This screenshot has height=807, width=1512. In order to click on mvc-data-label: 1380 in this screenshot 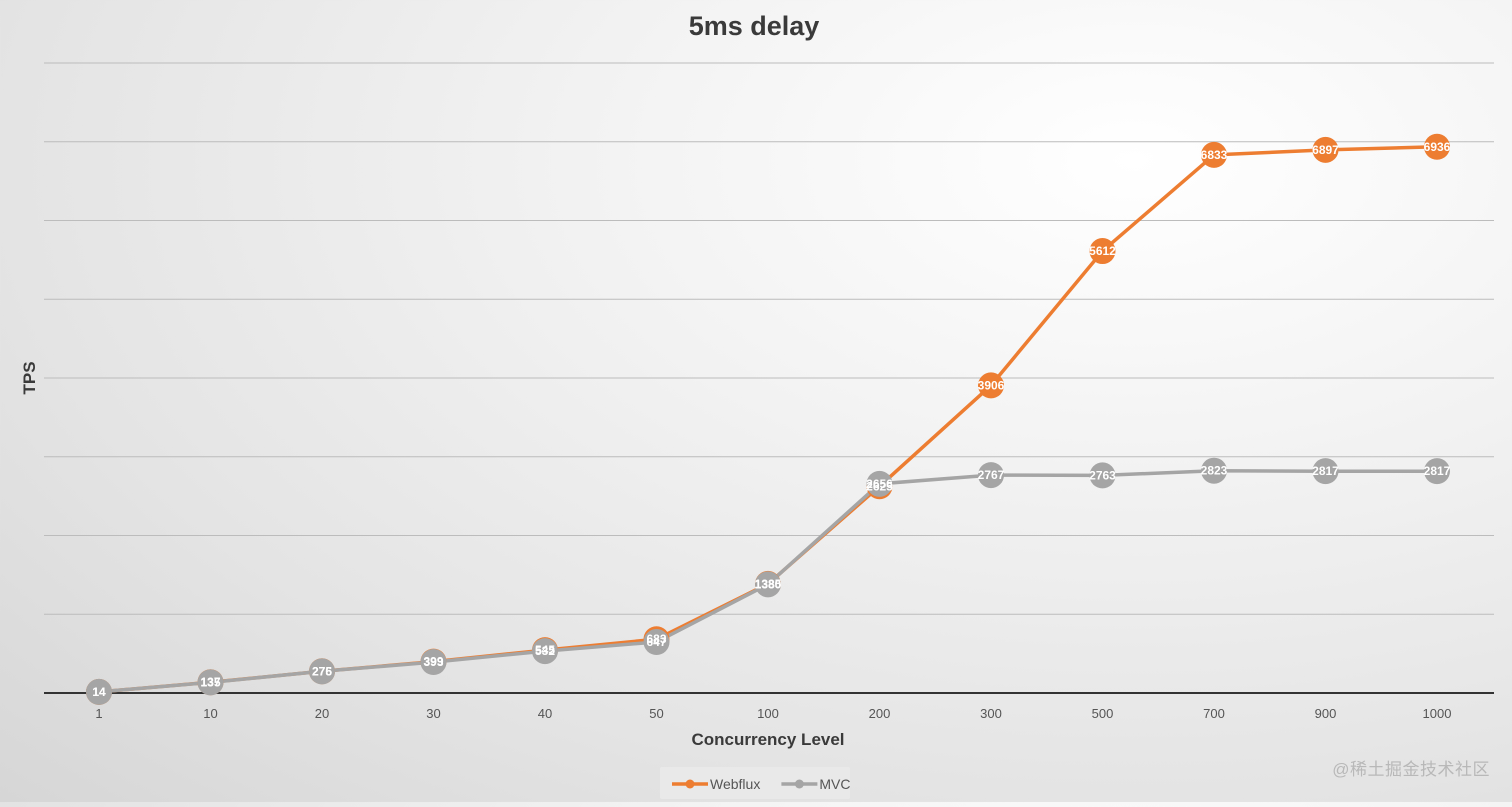, I will do `click(768, 584)`.